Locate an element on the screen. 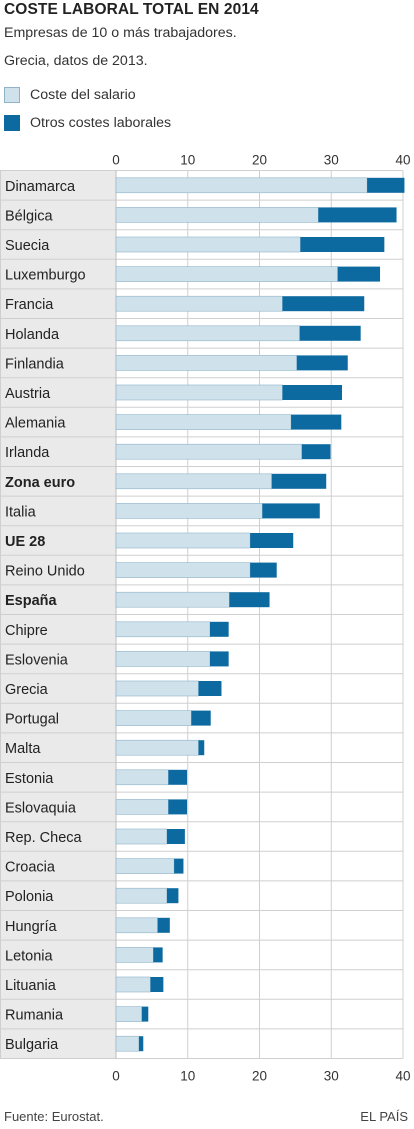 The image size is (414, 1129). bar-salary-bulgaria is located at coordinates (127, 1043).